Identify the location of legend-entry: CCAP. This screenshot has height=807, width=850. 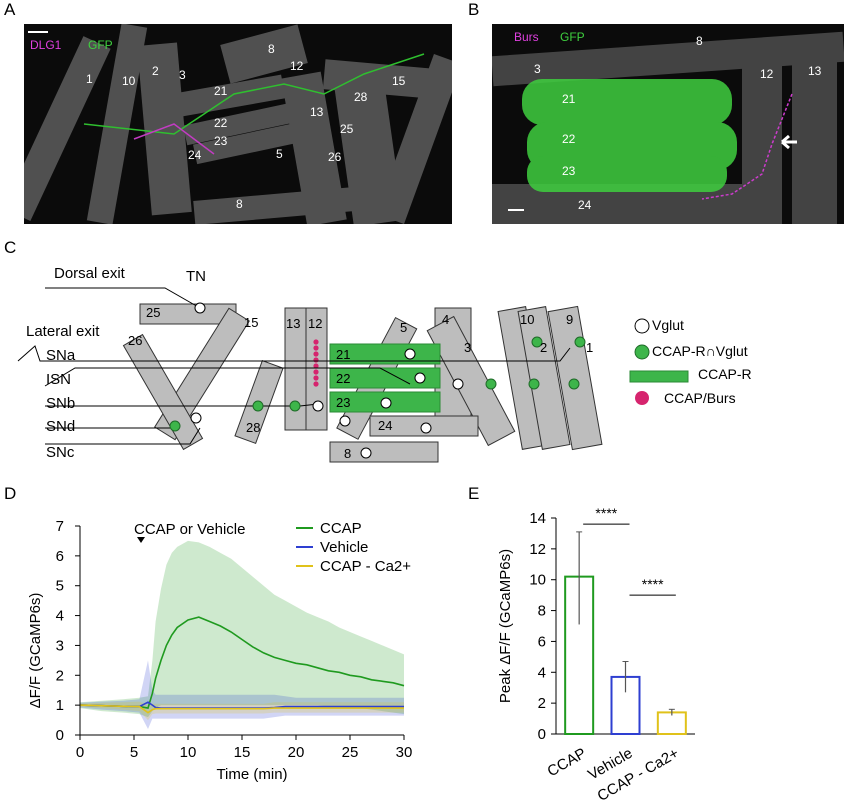
(341, 528).